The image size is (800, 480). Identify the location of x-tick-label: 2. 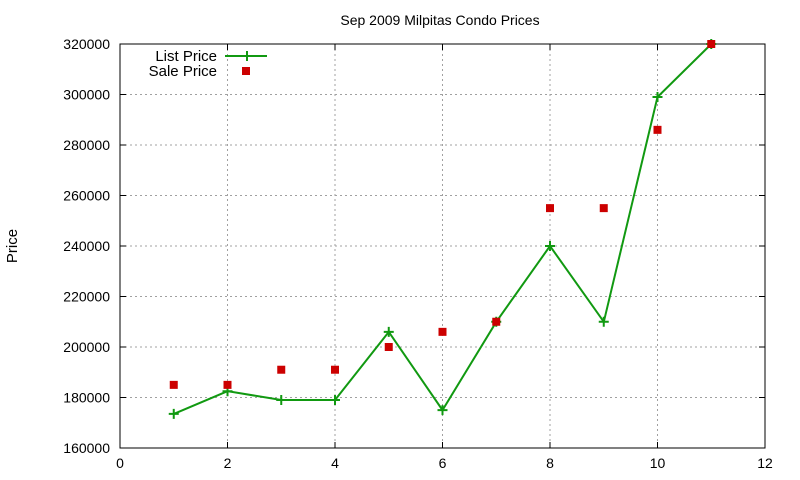
(228, 463).